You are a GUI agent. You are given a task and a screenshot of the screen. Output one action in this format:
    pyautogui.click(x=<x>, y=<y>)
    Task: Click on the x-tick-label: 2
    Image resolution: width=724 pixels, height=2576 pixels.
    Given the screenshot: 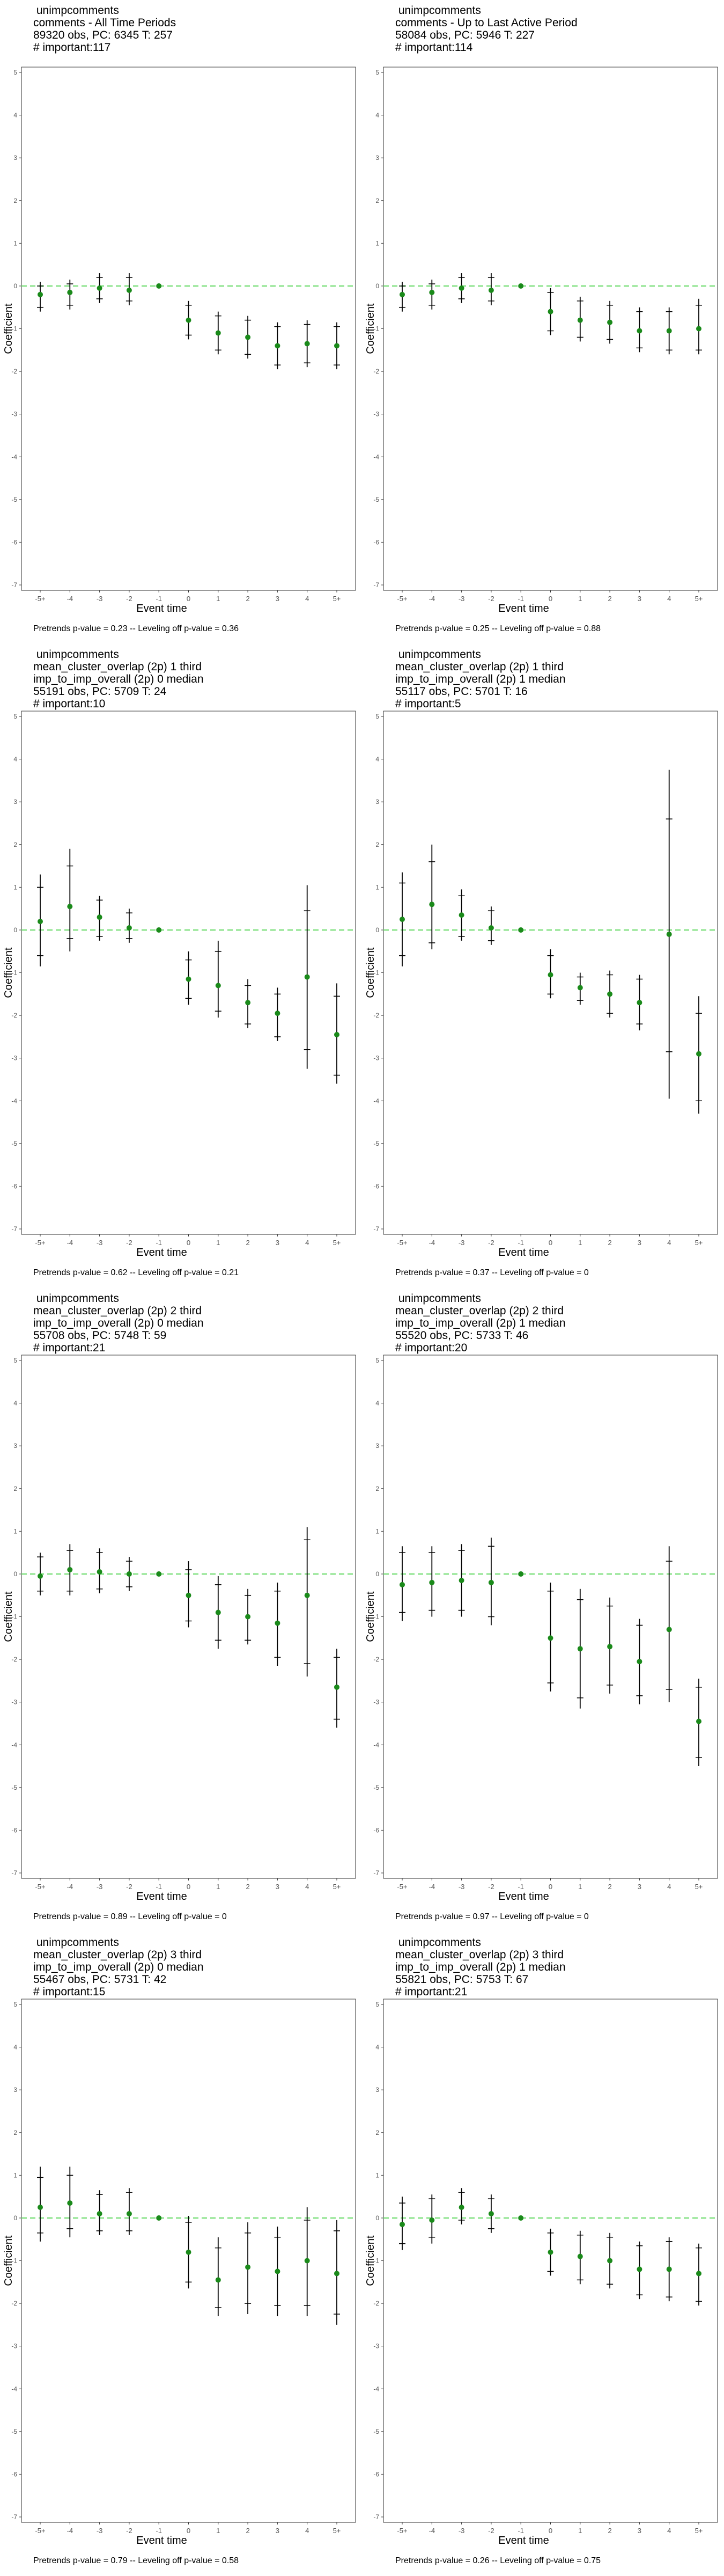 What is the action you would take?
    pyautogui.click(x=247, y=2531)
    